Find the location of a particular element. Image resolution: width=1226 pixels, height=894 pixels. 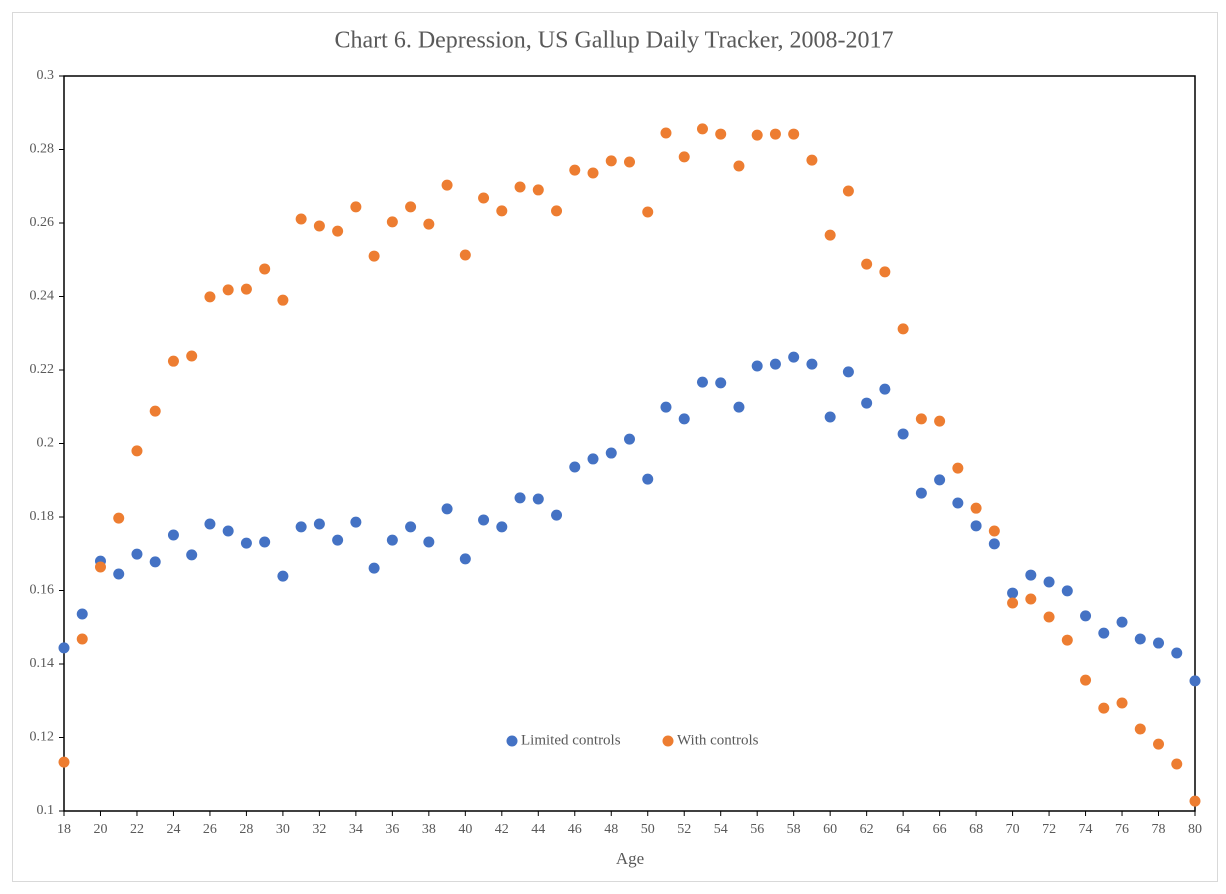

x-tick-label: 24 is located at coordinates (173, 829).